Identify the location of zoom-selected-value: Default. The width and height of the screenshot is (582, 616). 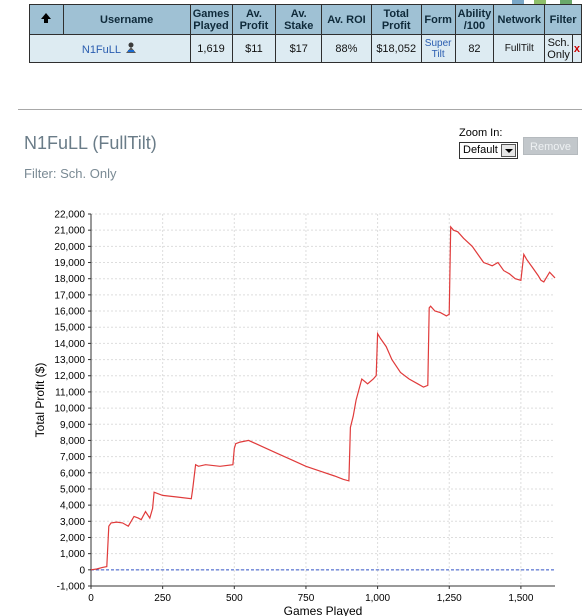
(480, 150).